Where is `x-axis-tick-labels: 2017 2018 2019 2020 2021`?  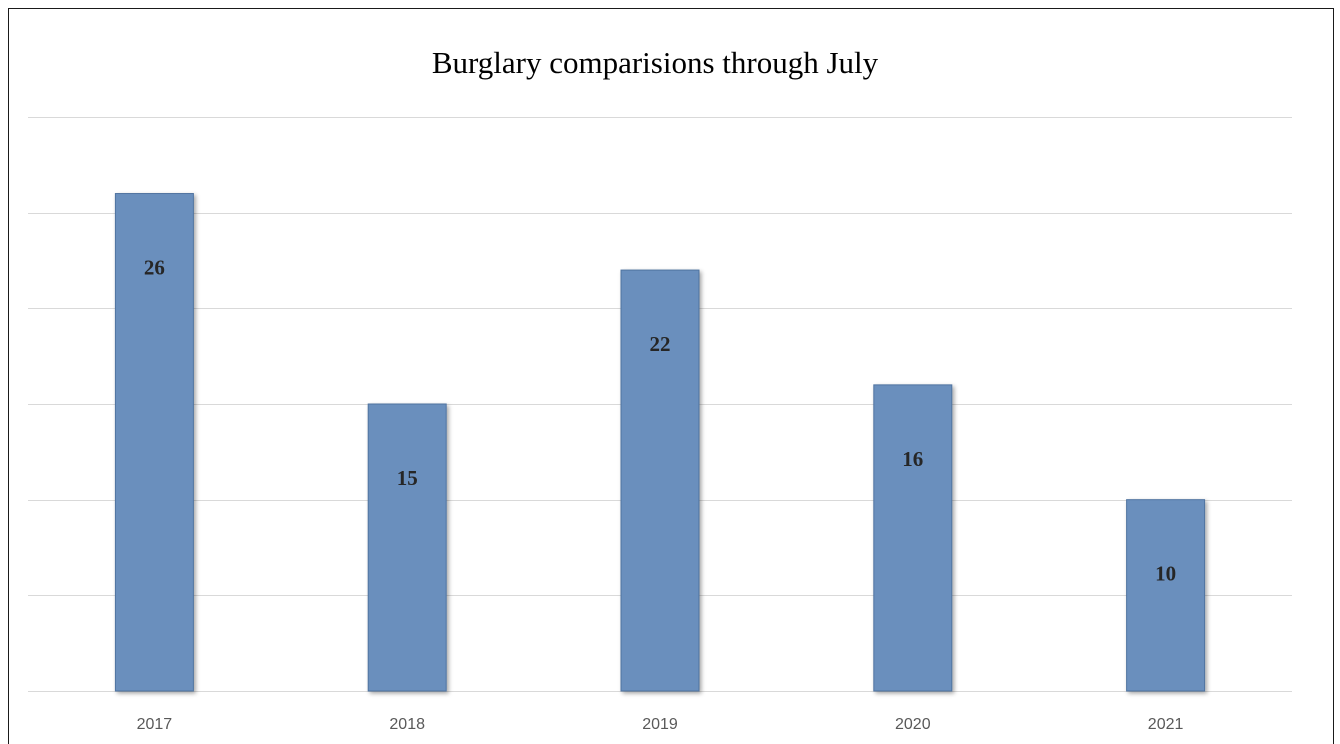
x-axis-tick-labels: 2017 2018 2019 2020 2021 is located at coordinates (660, 724).